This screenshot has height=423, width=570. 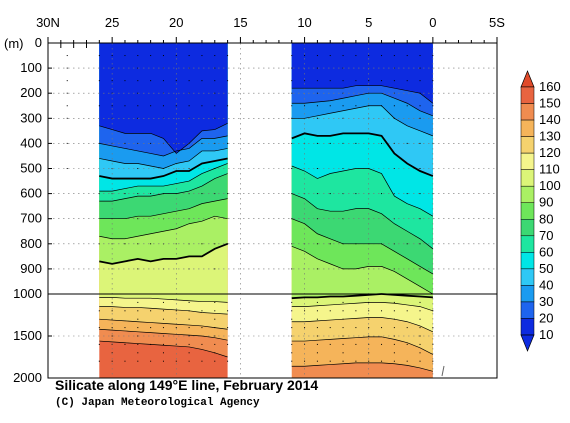 What do you see at coordinates (527, 343) in the screenshot?
I see `colorbar-bottom-arrow` at bounding box center [527, 343].